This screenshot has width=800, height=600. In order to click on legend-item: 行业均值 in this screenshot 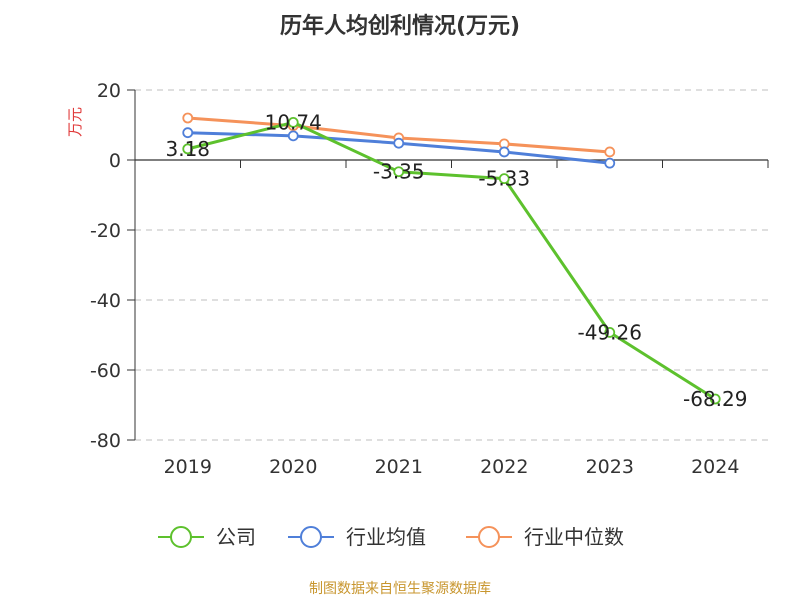, I will do `click(357, 537)`.